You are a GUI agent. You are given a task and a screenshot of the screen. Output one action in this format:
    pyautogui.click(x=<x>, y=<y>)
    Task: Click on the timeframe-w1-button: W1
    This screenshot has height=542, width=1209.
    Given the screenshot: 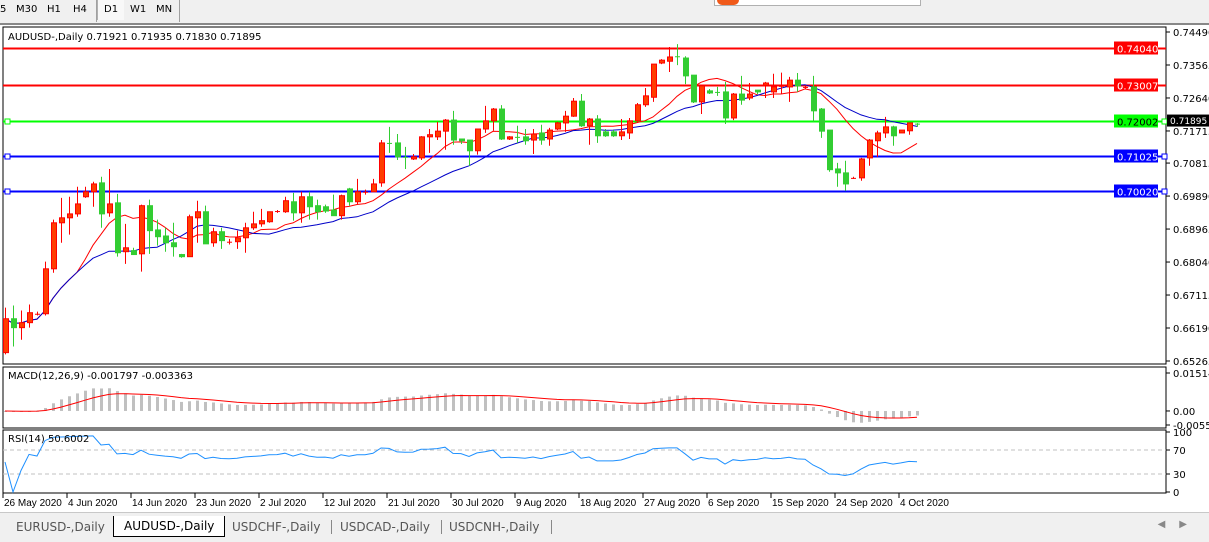 What is the action you would take?
    pyautogui.click(x=138, y=9)
    